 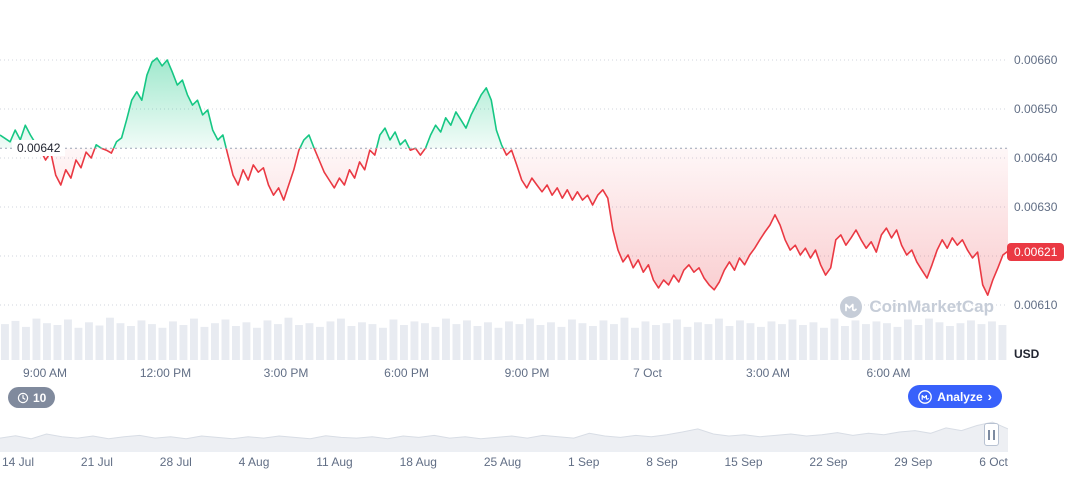 I want to click on navigator-chart-svg, so click(x=504, y=436).